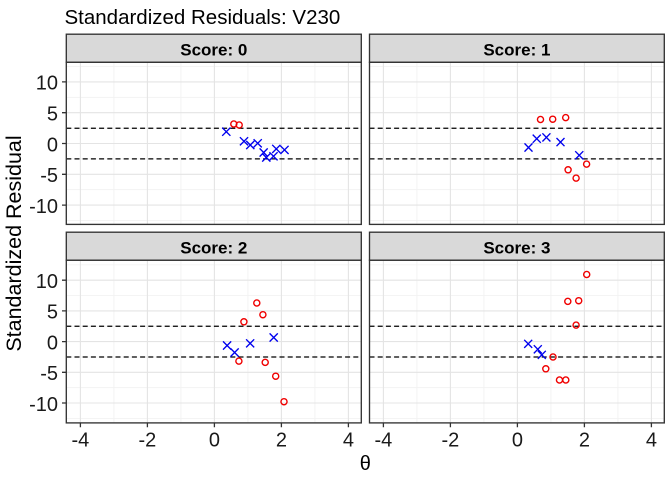  Describe the element at coordinates (14, 243) in the screenshot. I see `svg-text: Standardized Residual` at that location.